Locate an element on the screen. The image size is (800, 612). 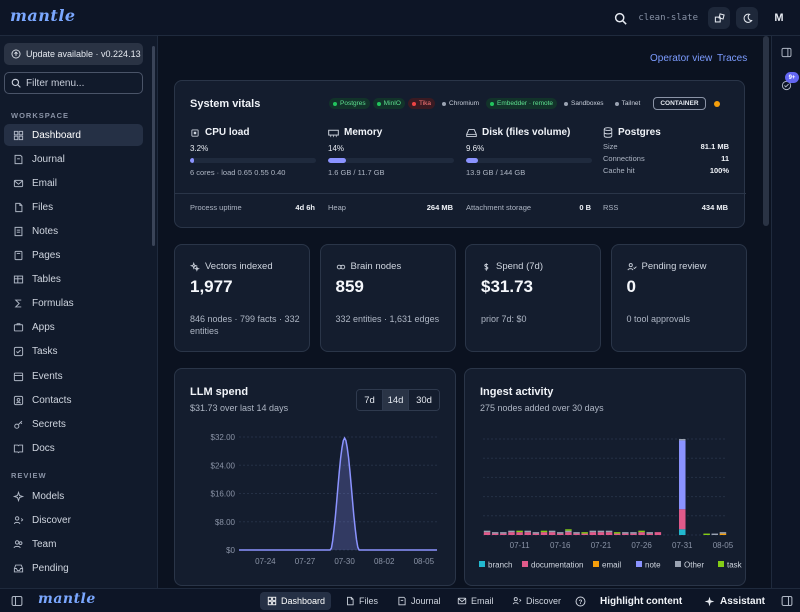
sidebar-item-team: Team is located at coordinates (73, 544).